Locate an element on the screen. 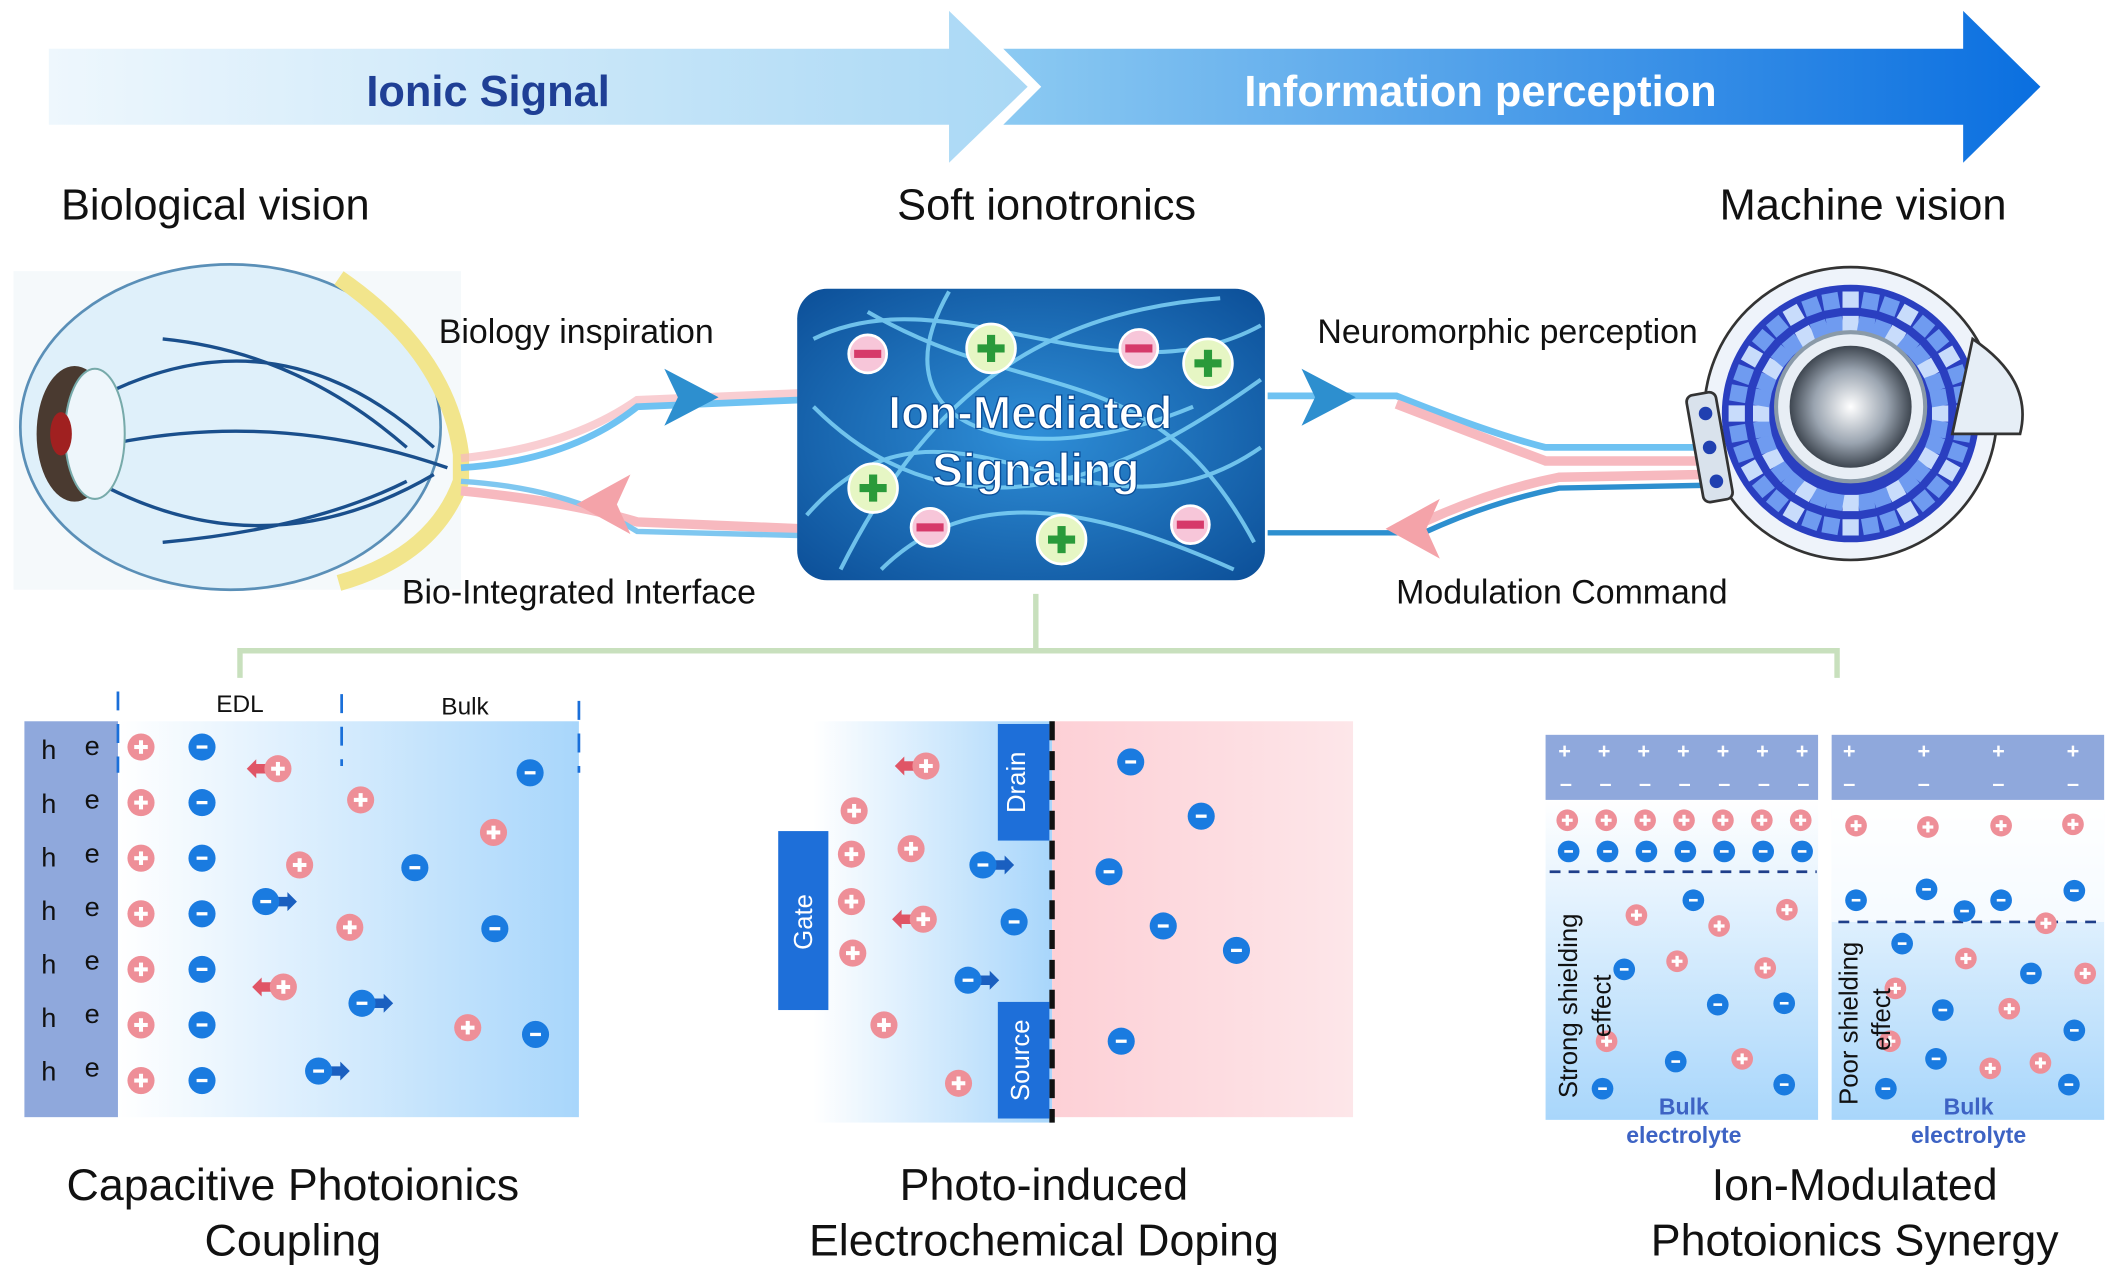  signal-beams is located at coordinates (1081, 463).